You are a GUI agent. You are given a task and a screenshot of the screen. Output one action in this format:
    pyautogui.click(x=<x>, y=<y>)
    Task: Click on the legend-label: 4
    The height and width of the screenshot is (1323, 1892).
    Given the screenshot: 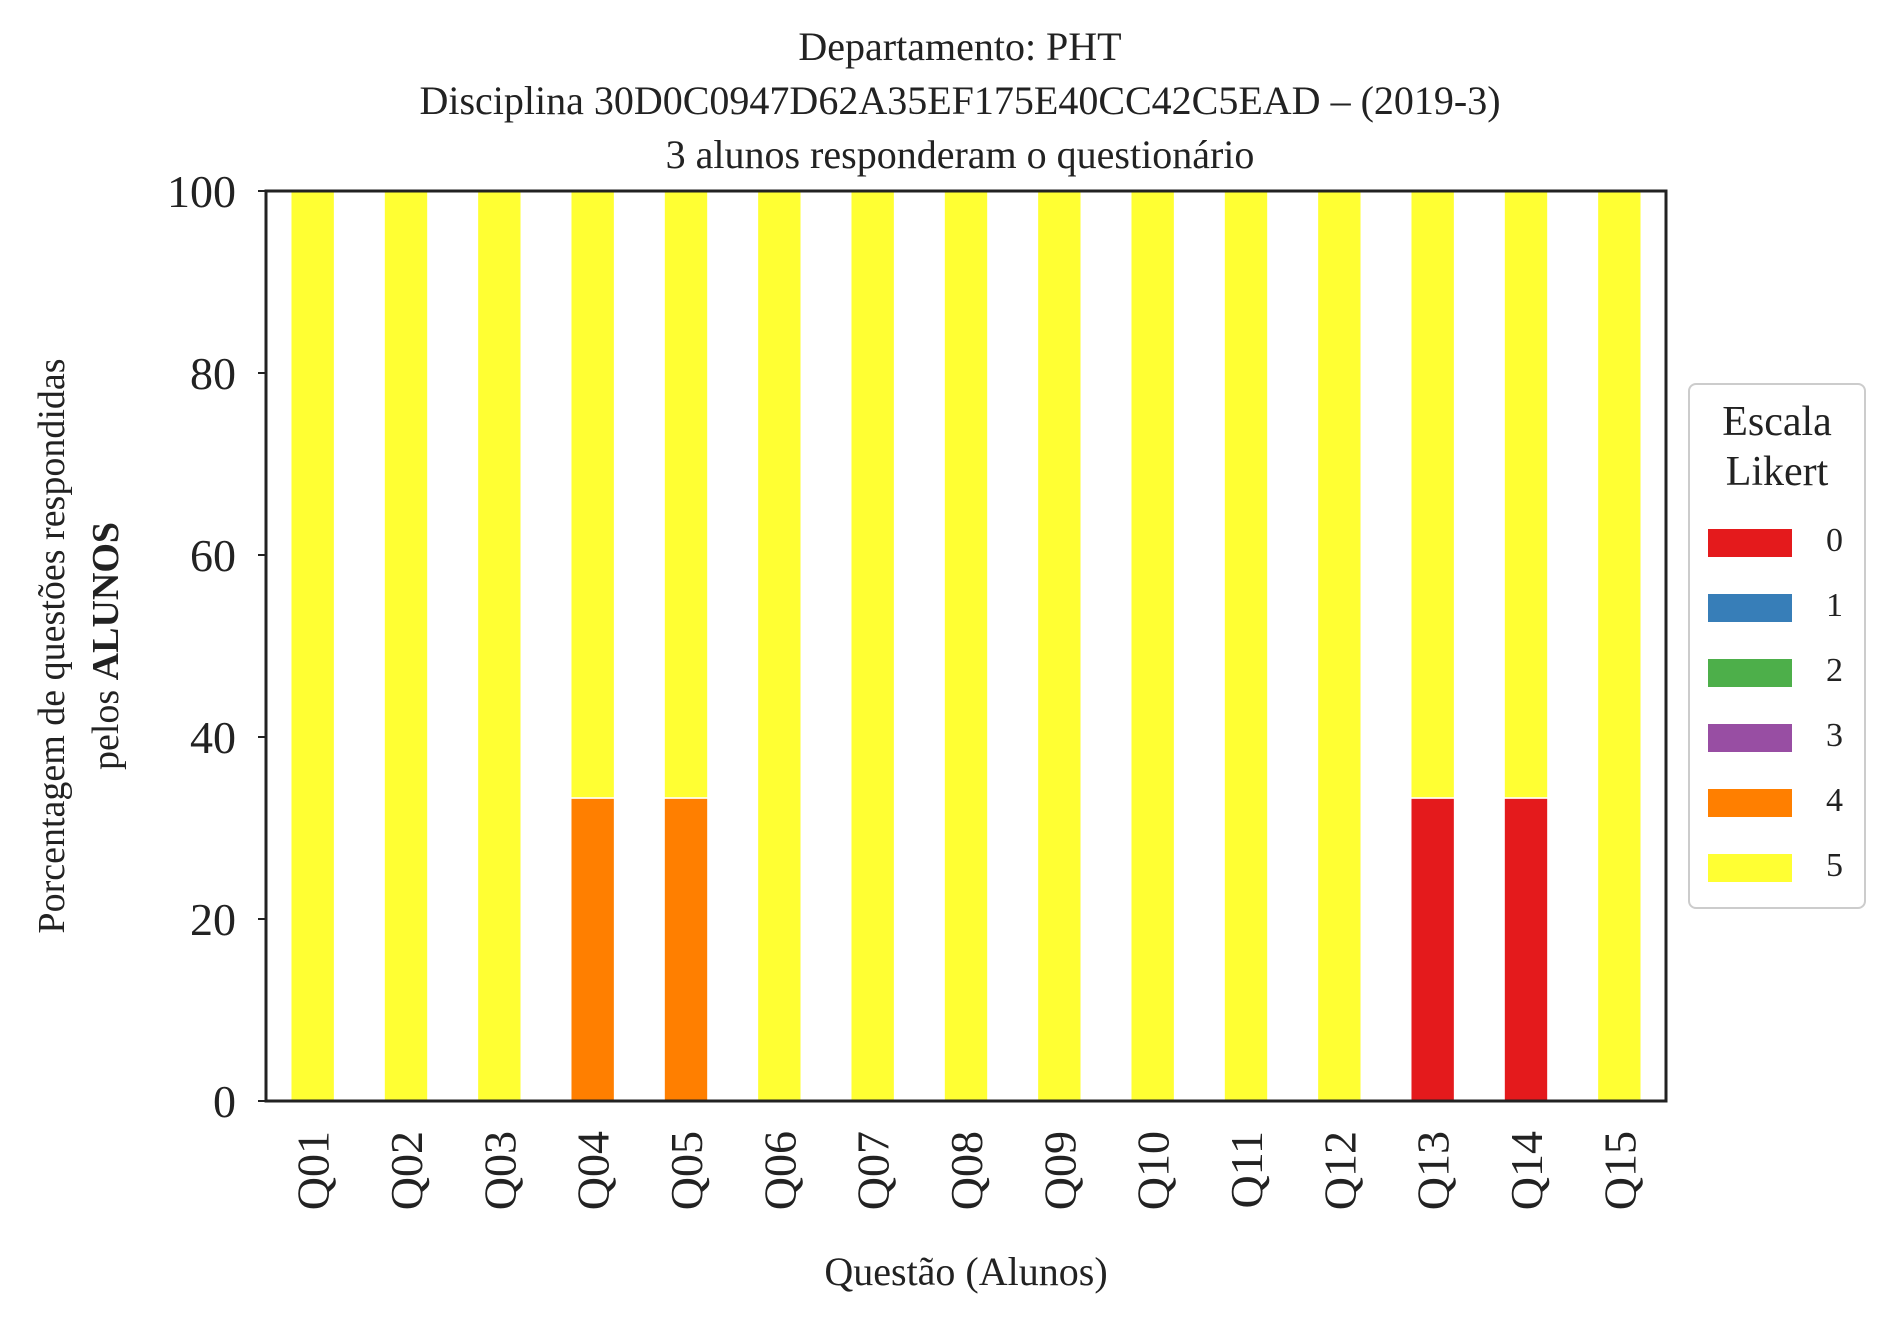 What is the action you would take?
    pyautogui.click(x=1834, y=800)
    